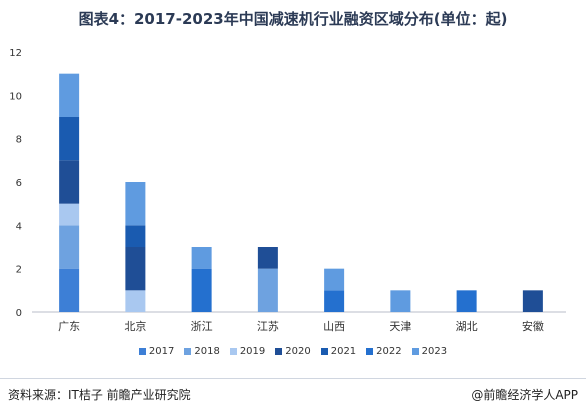 This screenshot has height=413, width=586. I want to click on legend-label: 2023, so click(434, 351).